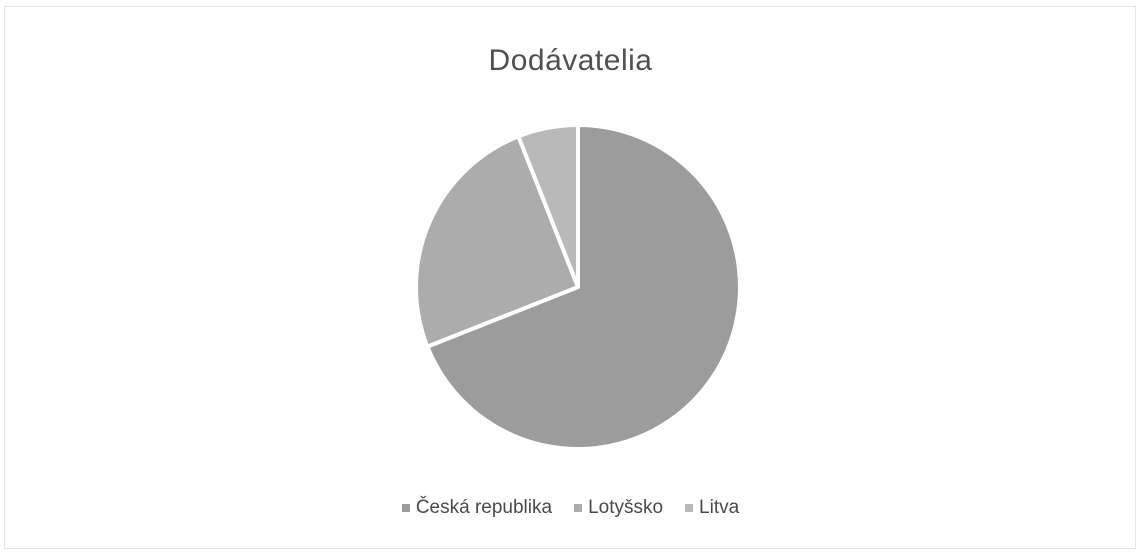 The height and width of the screenshot is (555, 1141). I want to click on legend-item: Česká republika, so click(477, 508).